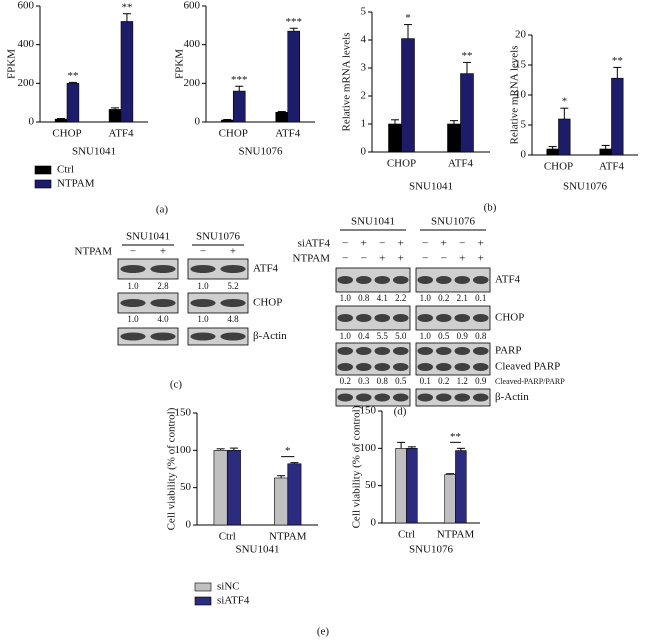 The image size is (648, 641). I want to click on legend-label: siNC, so click(228, 587).